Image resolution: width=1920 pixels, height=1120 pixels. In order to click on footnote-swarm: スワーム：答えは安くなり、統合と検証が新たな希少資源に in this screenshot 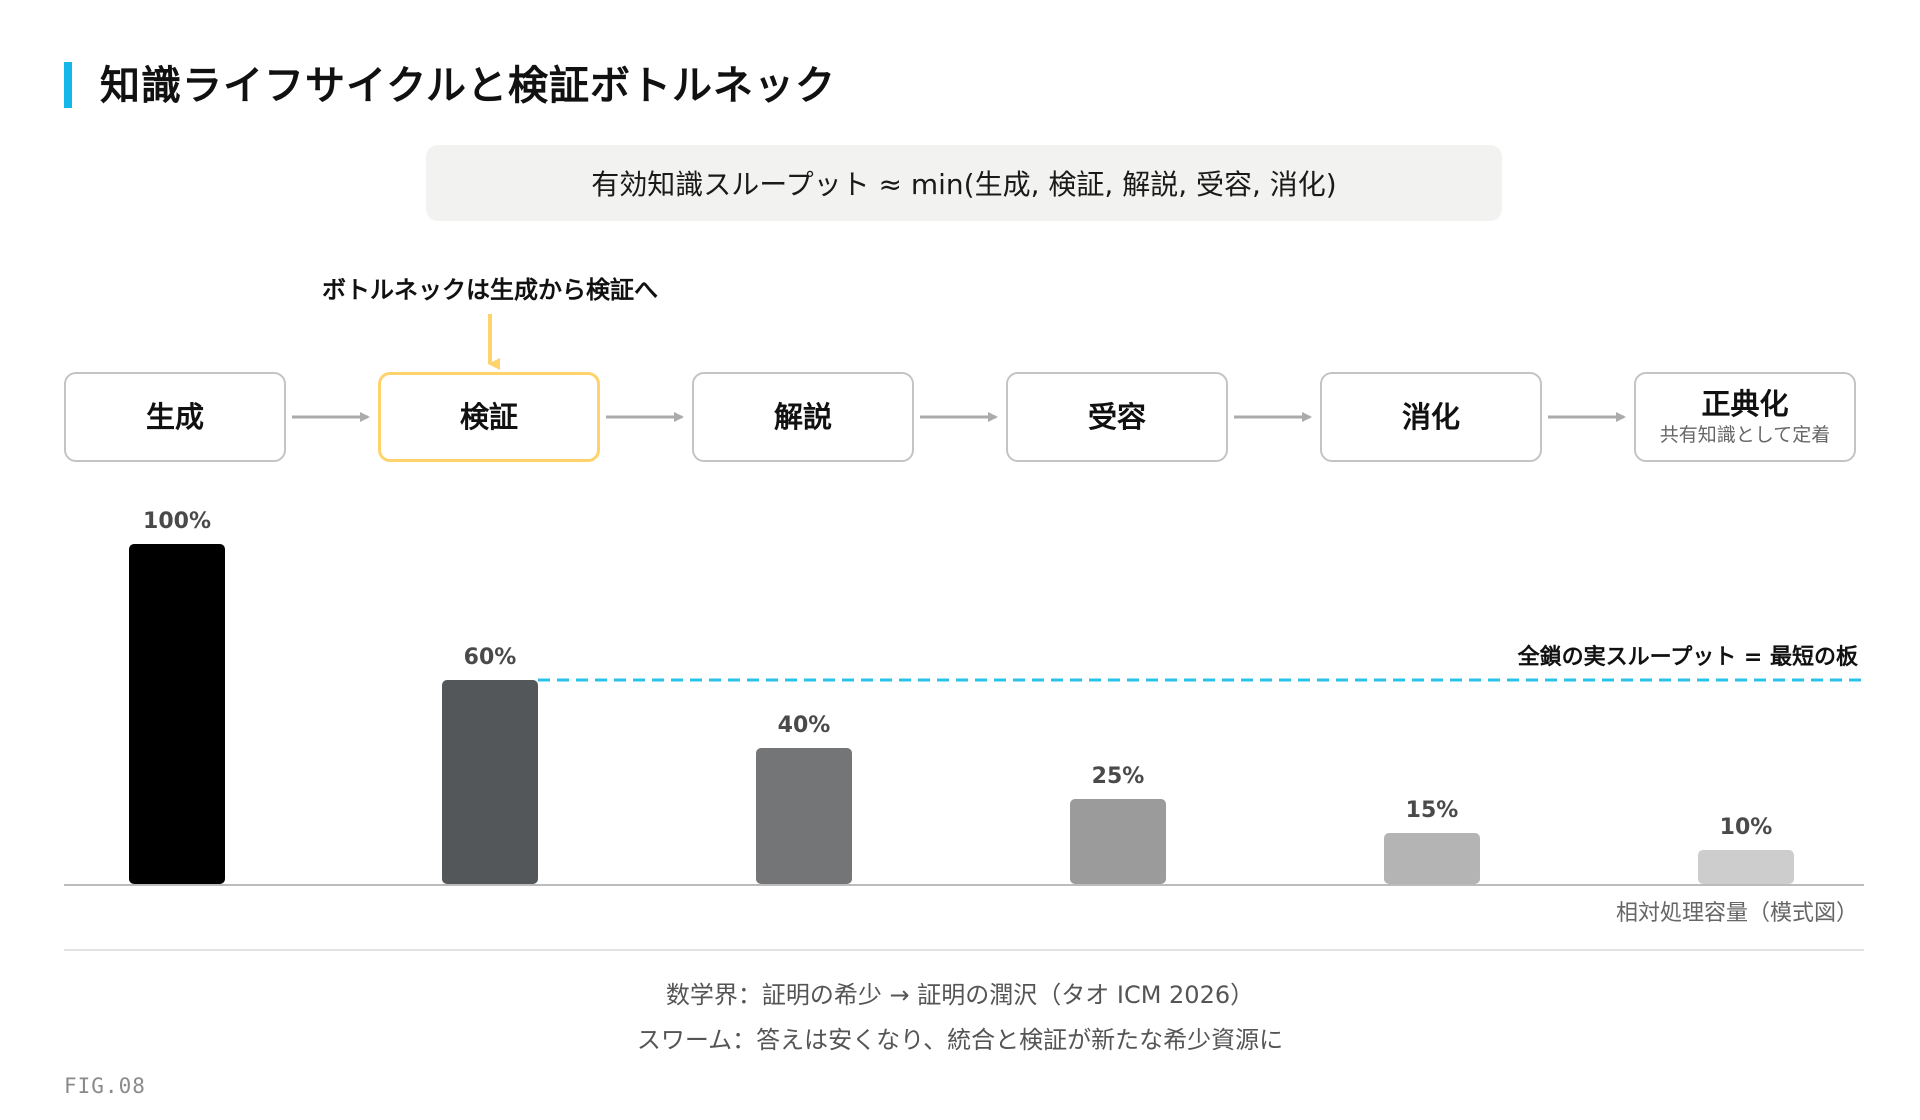, I will do `click(960, 1040)`.